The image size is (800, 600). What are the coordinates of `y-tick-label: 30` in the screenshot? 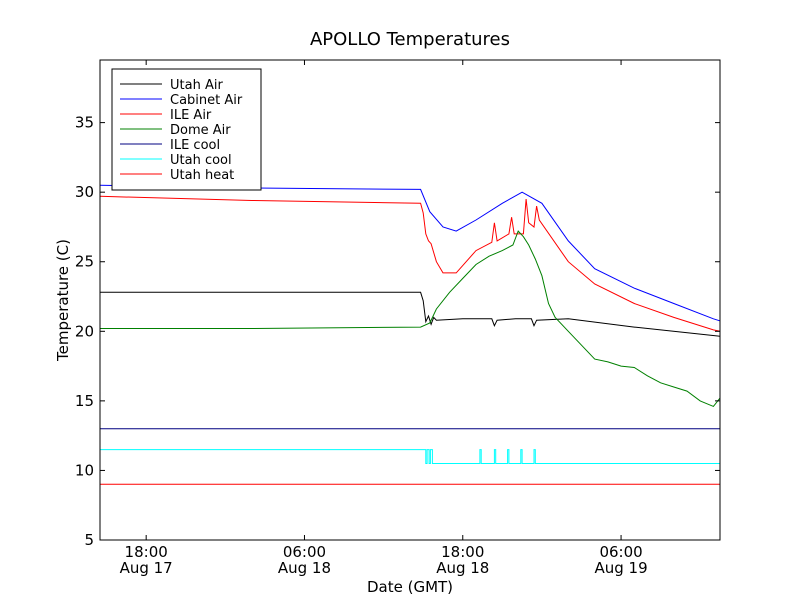 It's located at (84, 192).